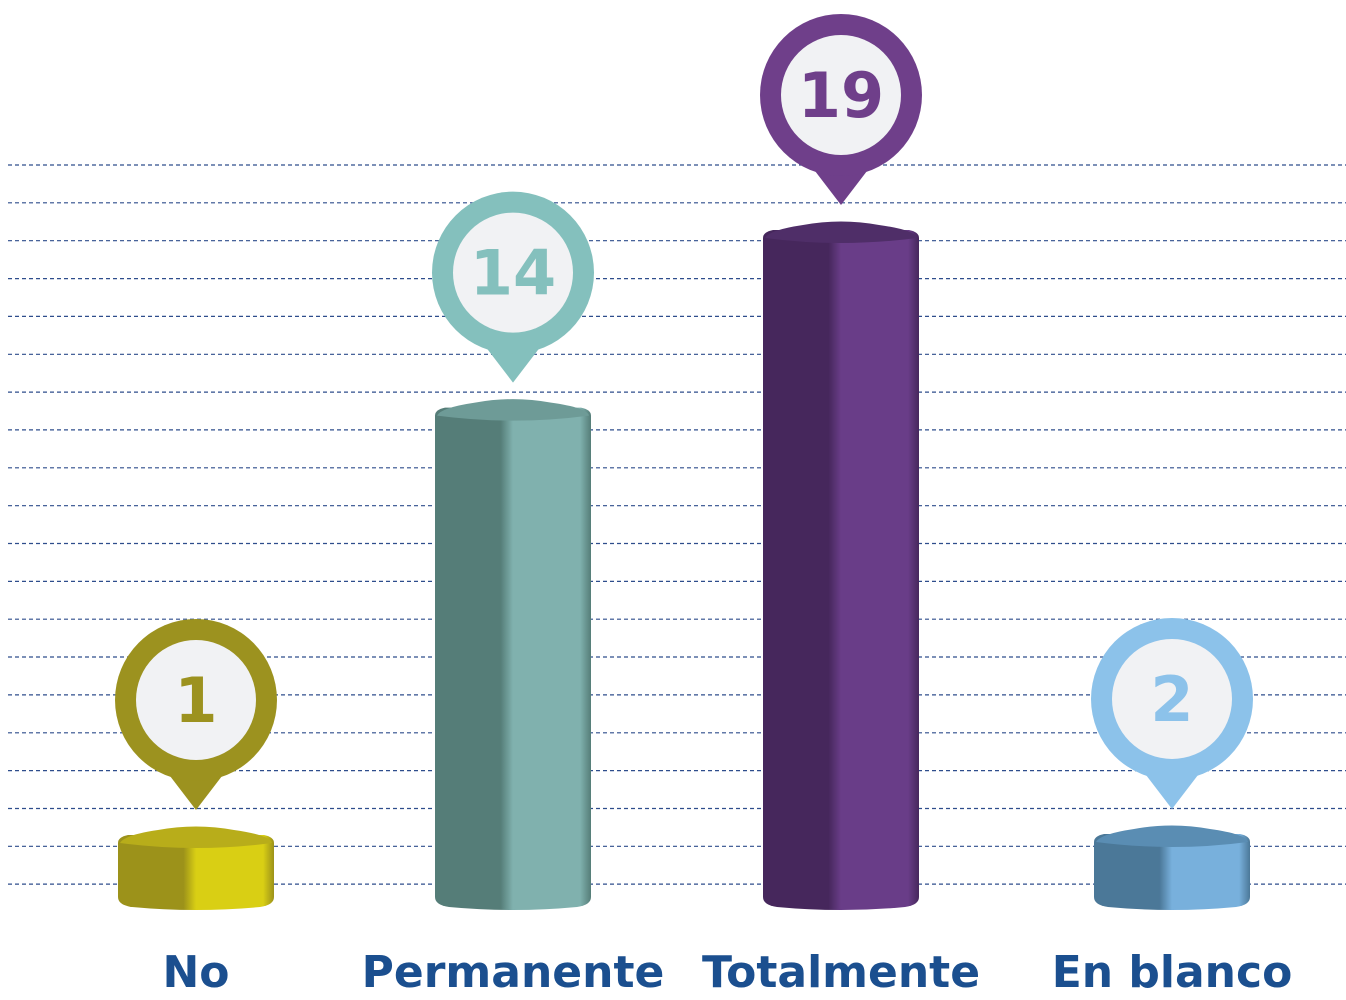 This screenshot has height=1000, width=1346. Describe the element at coordinates (195, 972) in the screenshot. I see `category-label: No` at that location.